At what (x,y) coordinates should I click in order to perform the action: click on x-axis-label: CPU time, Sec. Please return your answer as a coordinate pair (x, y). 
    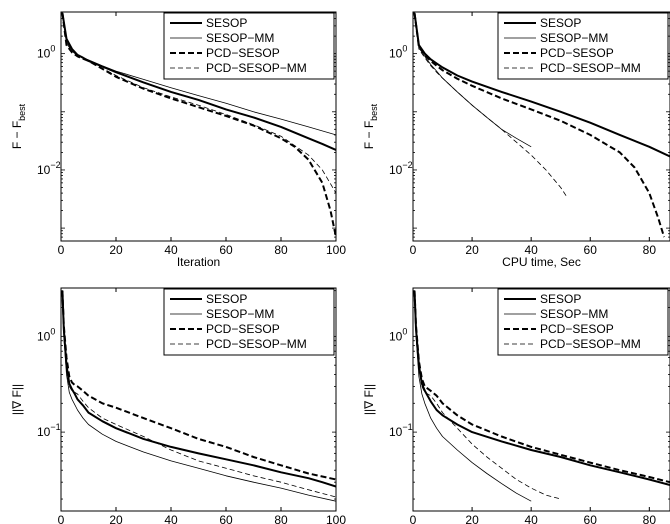
    Looking at the image, I should click on (541, 262).